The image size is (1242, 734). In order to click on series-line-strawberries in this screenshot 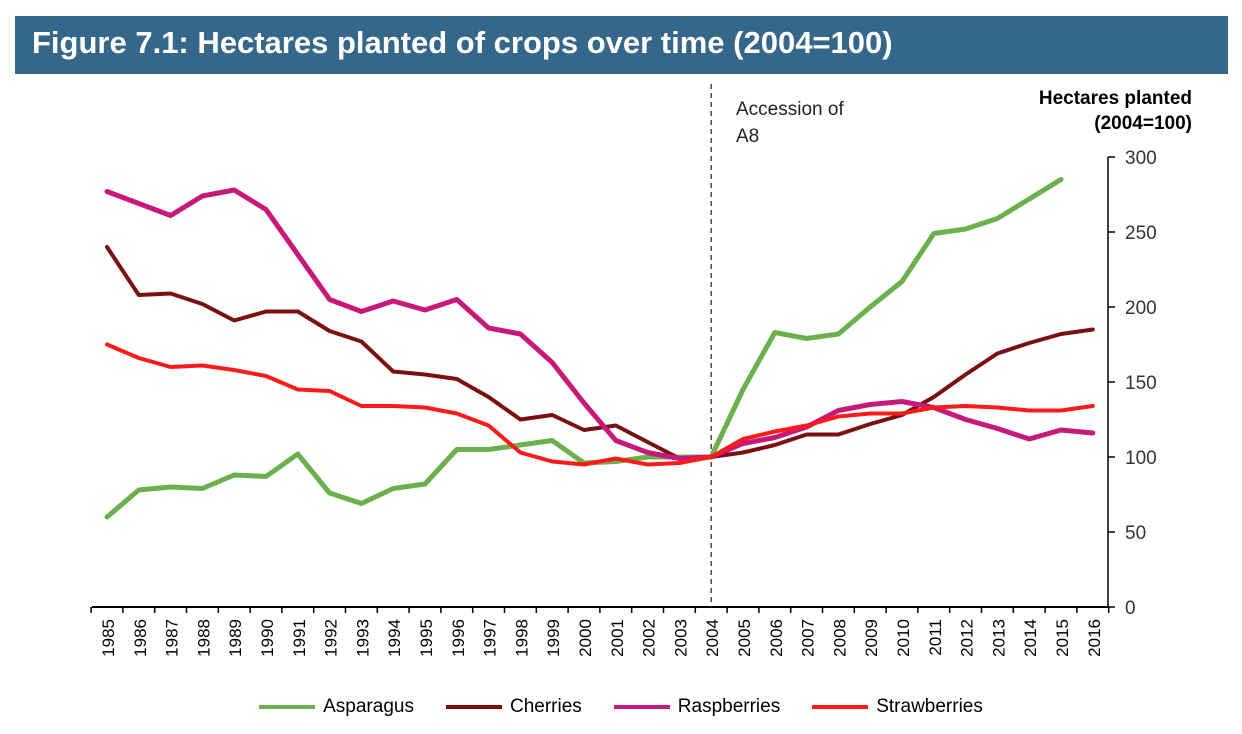, I will do `click(600, 404)`.